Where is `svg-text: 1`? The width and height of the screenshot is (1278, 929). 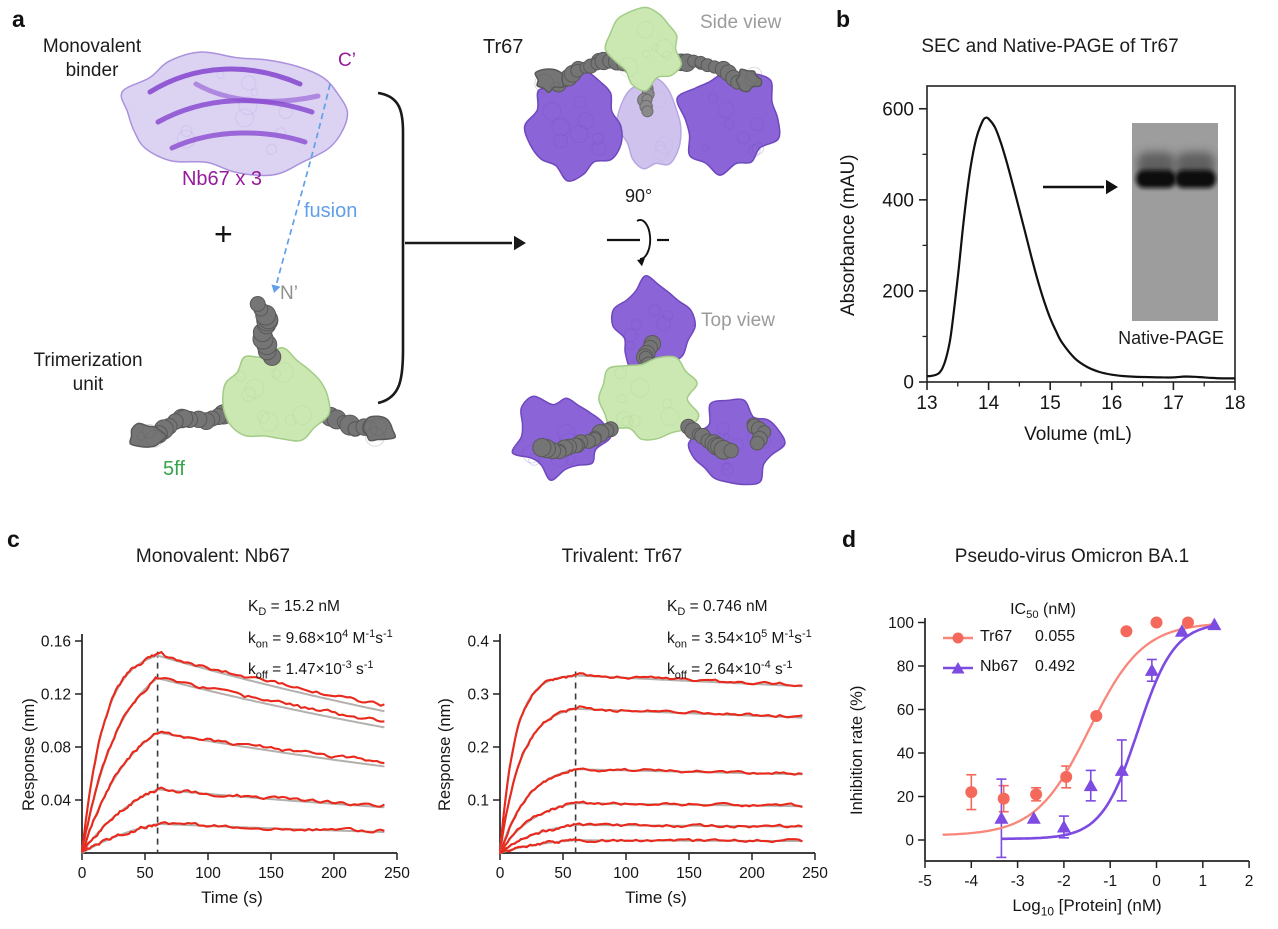
svg-text: 1 is located at coordinates (1202, 881).